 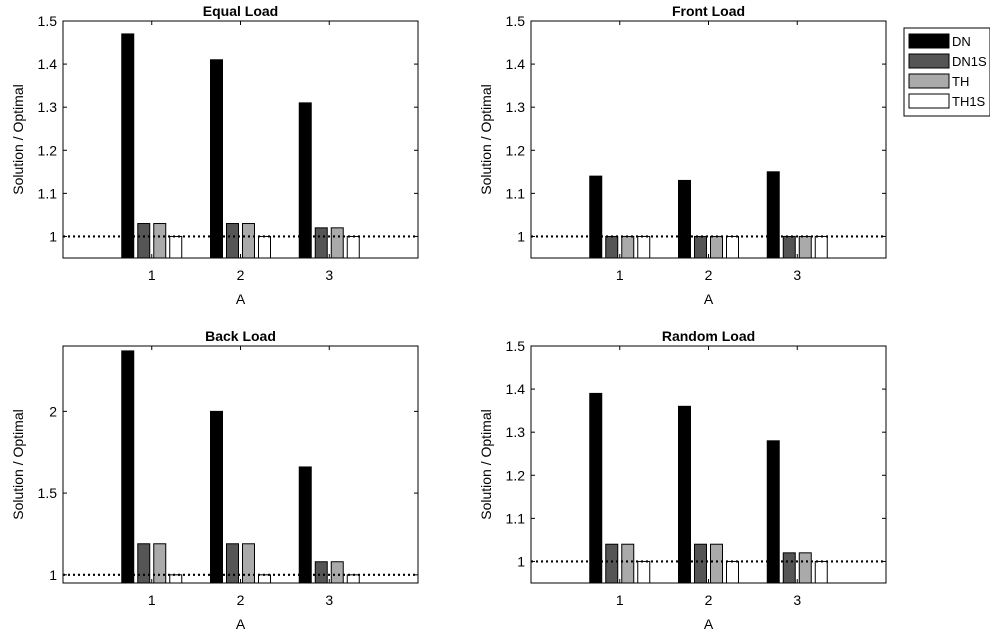 I want to click on y-tick-label: 2, so click(x=53, y=411).